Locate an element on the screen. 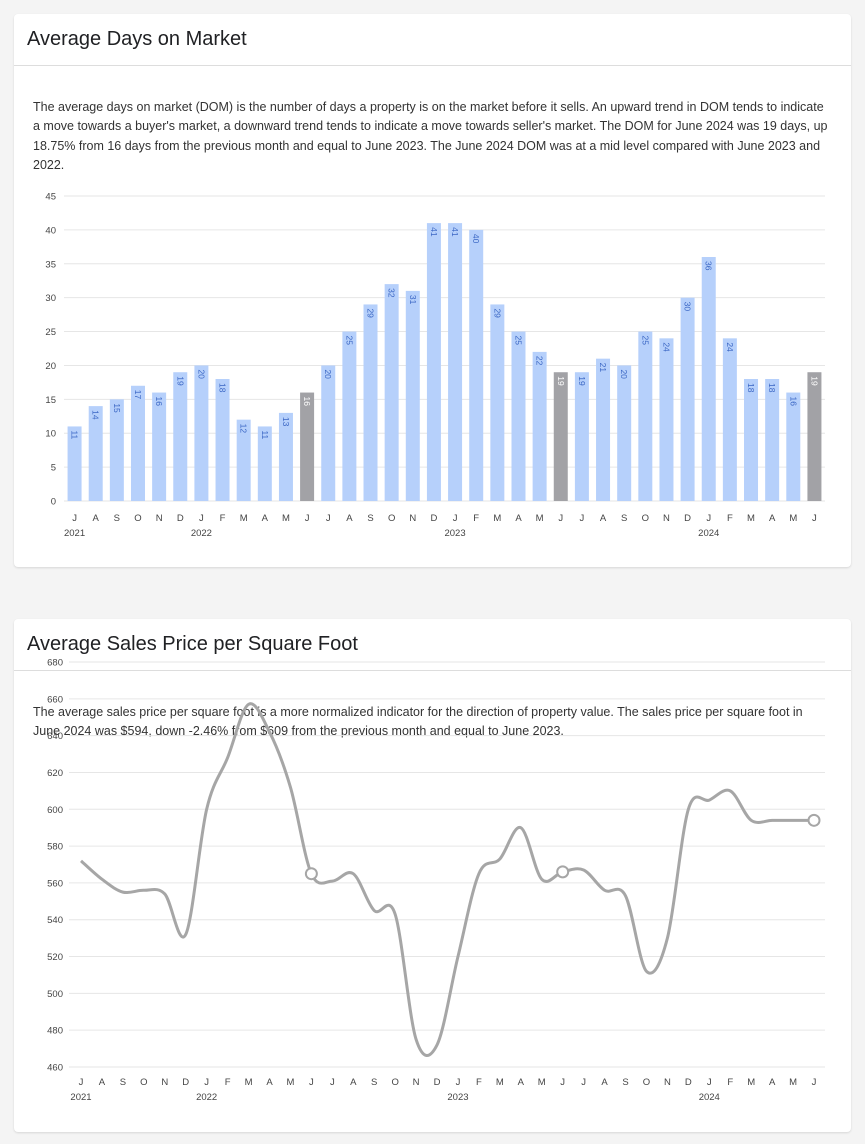 This screenshot has width=865, height=1144. y-tick-label: 680 is located at coordinates (55, 663).